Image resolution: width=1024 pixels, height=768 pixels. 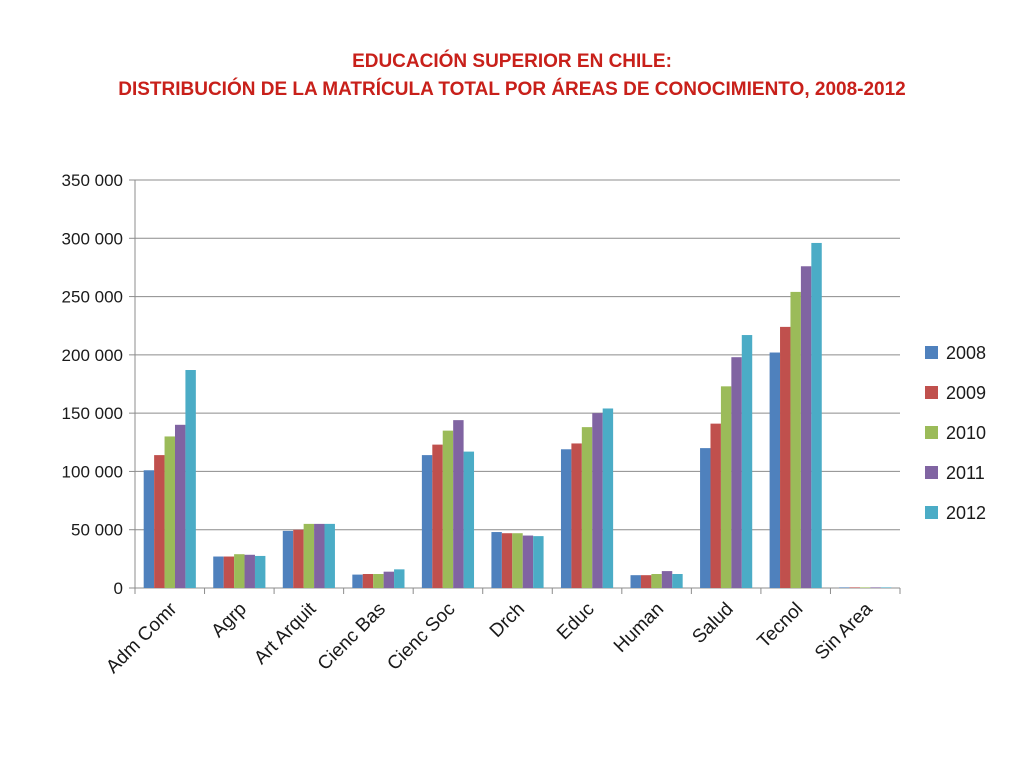 I want to click on x-tick-label: Tecnol, so click(x=781, y=626).